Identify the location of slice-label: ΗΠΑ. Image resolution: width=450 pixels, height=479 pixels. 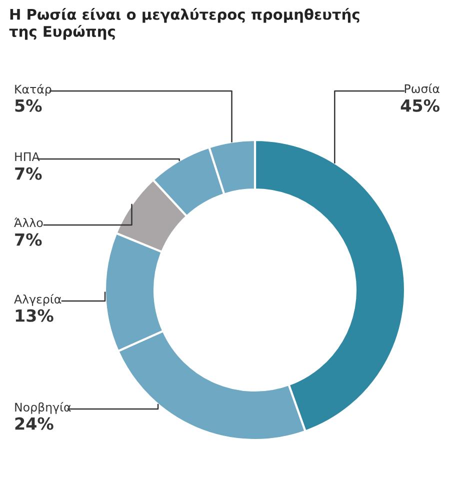
(27, 156).